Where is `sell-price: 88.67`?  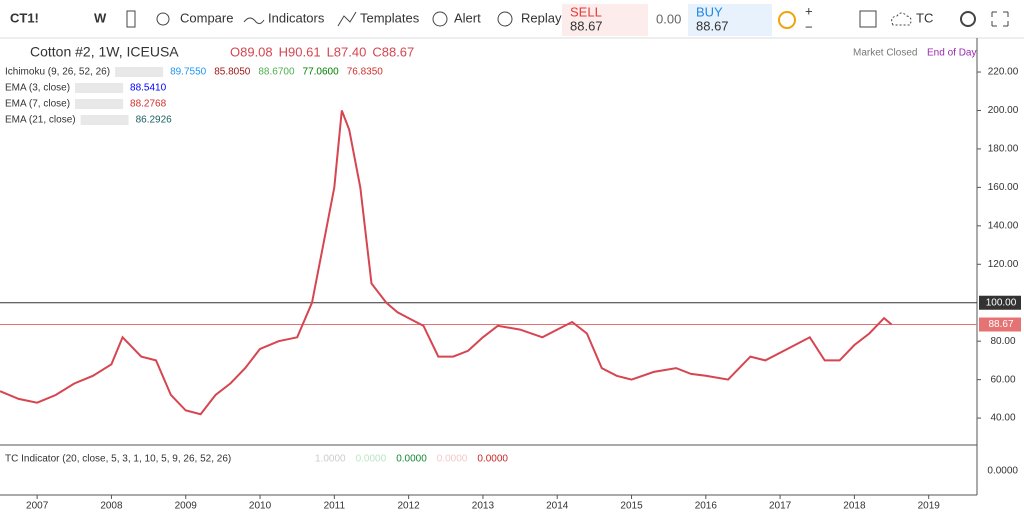 sell-price: 88.67 is located at coordinates (586, 25).